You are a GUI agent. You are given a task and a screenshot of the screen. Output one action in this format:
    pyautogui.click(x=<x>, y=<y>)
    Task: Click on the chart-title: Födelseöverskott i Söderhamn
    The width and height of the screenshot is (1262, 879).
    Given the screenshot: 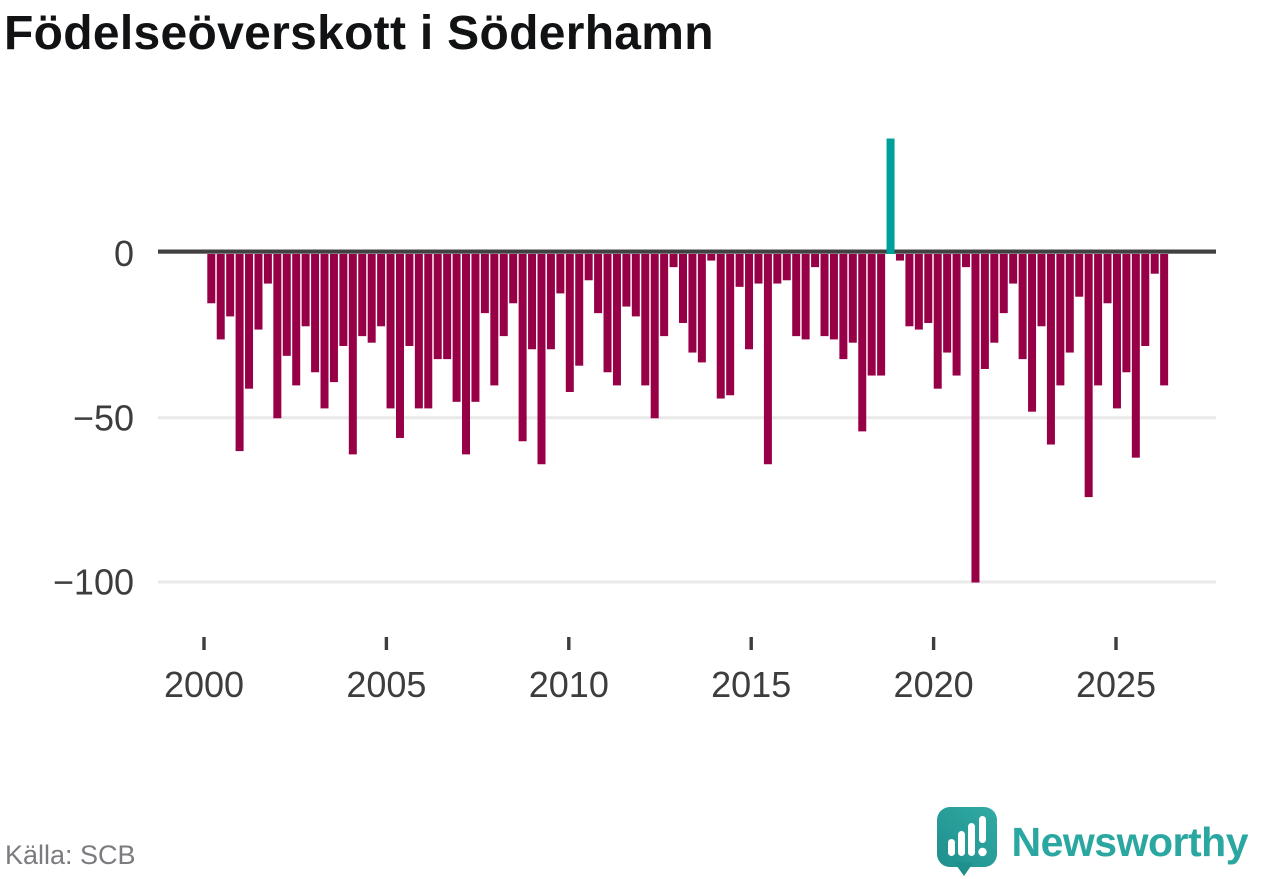 What is the action you would take?
    pyautogui.click(x=359, y=33)
    